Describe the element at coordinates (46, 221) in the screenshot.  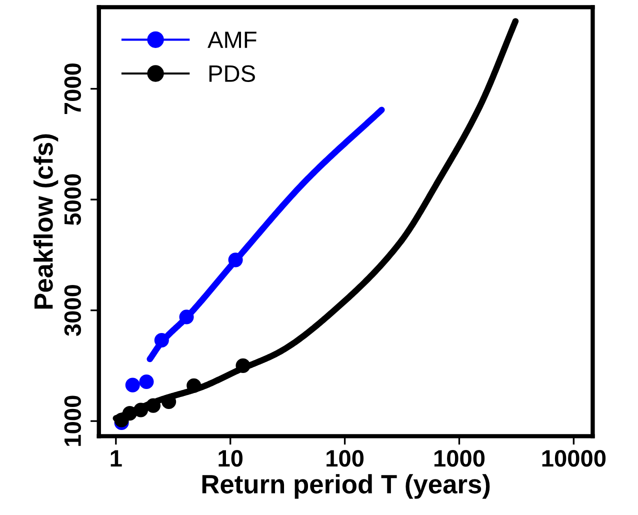
I see `y-axis-title: Peakflow (cfs)` at that location.